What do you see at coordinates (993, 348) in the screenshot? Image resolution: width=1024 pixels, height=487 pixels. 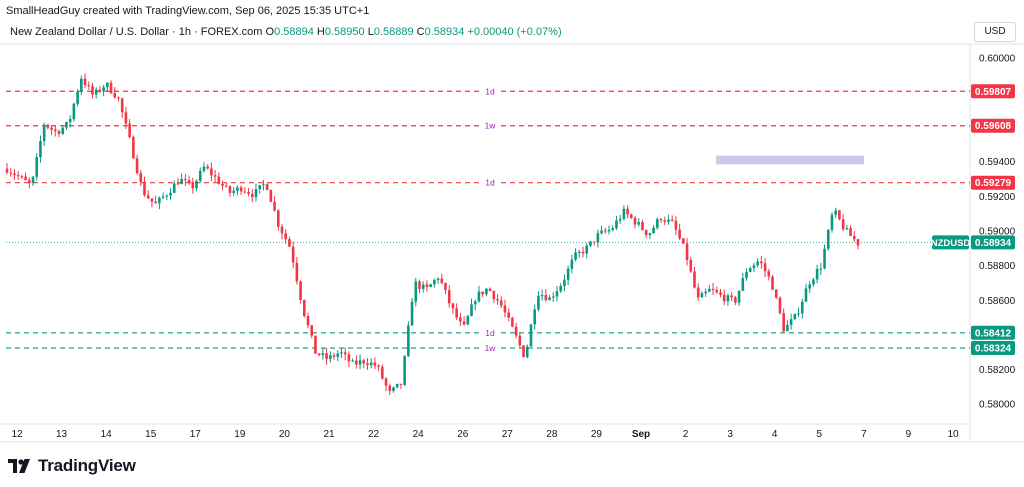 I see `price-level-label: 0.58324` at bounding box center [993, 348].